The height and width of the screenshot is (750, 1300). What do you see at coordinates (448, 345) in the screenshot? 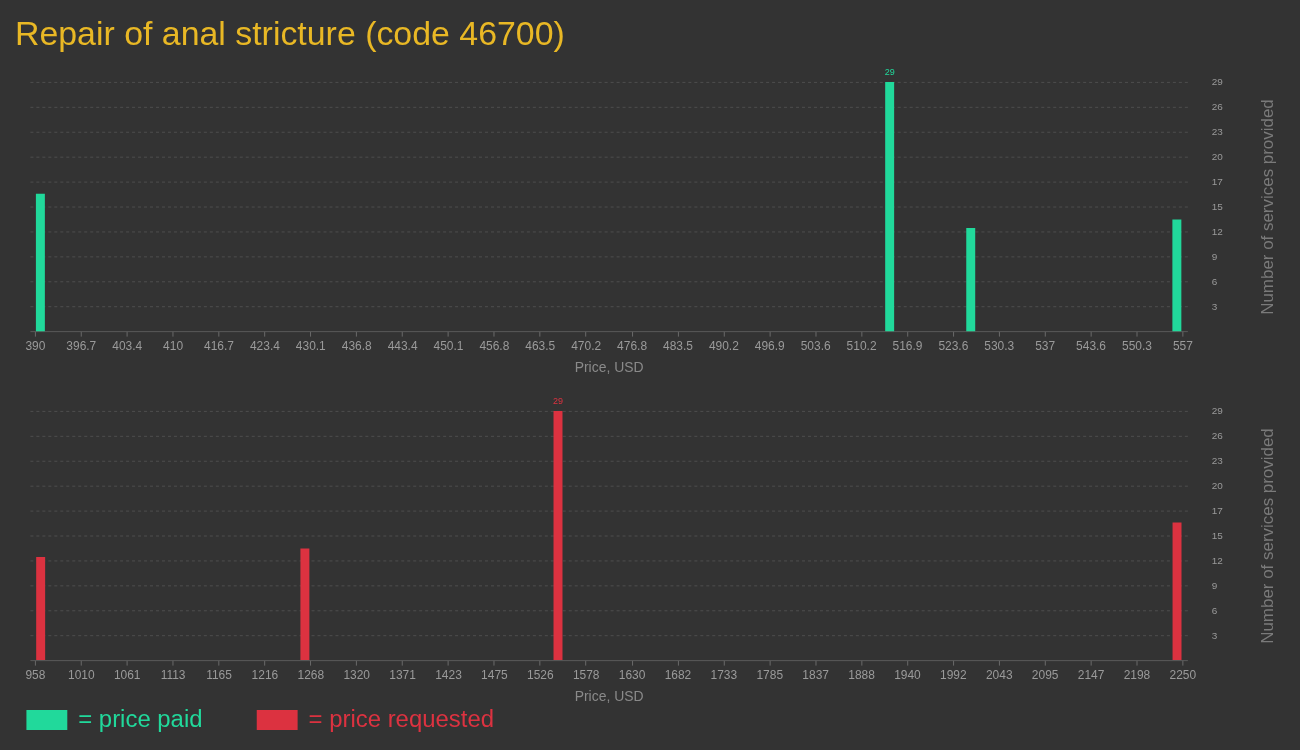
I see `x-tick-label: 450.1` at bounding box center [448, 345].